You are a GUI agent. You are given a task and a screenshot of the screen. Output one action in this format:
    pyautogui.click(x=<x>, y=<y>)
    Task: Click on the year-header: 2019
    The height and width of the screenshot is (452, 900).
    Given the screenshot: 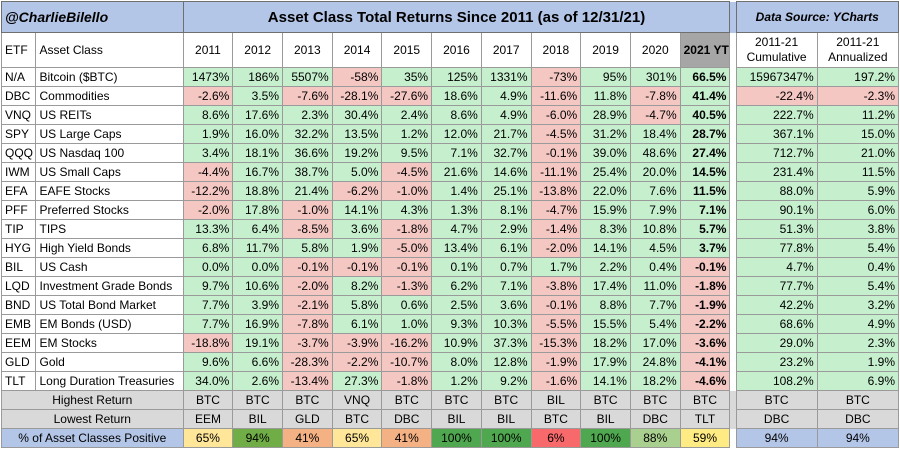 What is the action you would take?
    pyautogui.click(x=605, y=50)
    